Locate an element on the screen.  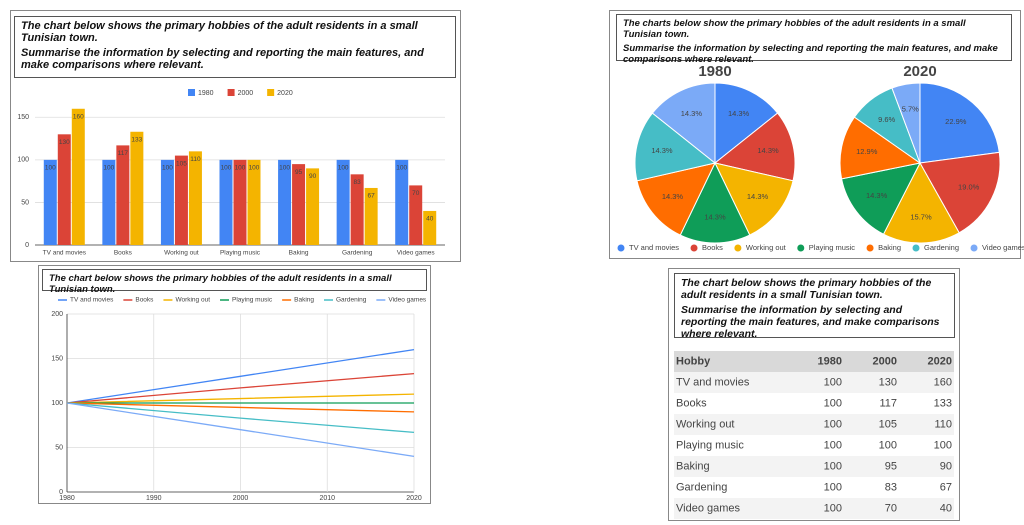
table-cell: Playing music is located at coordinates (710, 445).